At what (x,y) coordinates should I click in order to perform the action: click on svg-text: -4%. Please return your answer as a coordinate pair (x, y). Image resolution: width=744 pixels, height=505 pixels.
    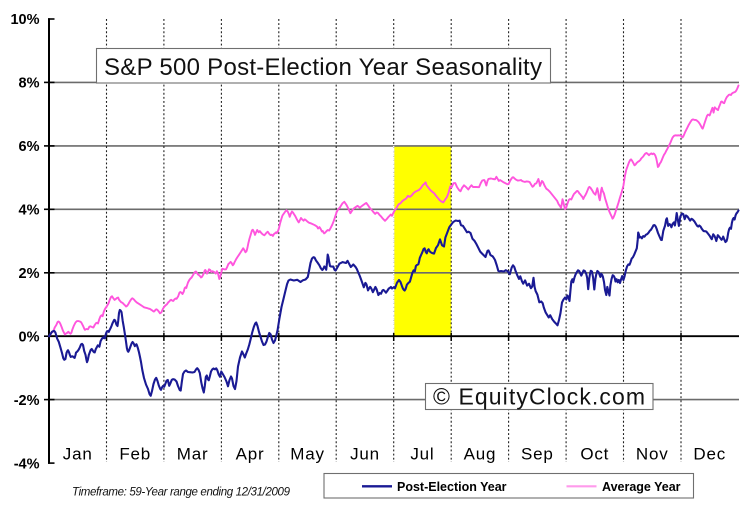
    Looking at the image, I should click on (27, 464).